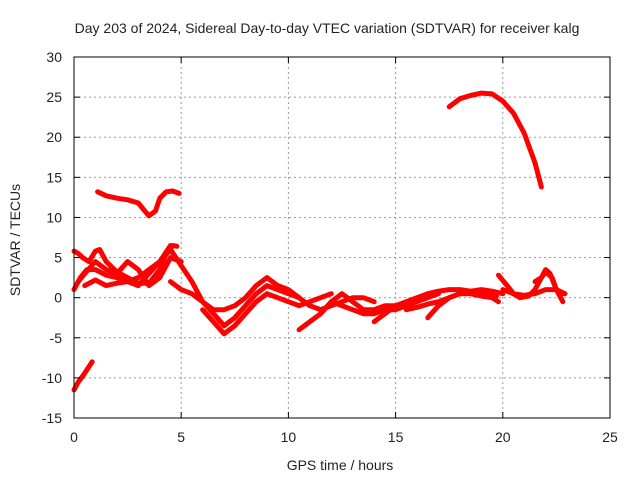  What do you see at coordinates (54, 97) in the screenshot?
I see `y-tick-label: 25` at bounding box center [54, 97].